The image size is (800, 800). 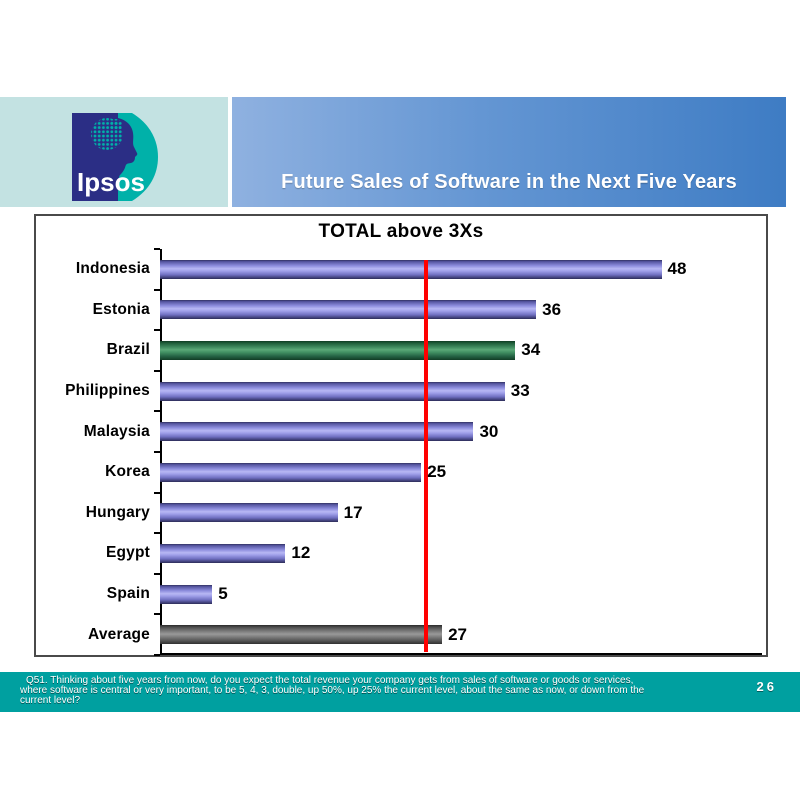 What do you see at coordinates (348, 310) in the screenshot?
I see `bar-estonia` at bounding box center [348, 310].